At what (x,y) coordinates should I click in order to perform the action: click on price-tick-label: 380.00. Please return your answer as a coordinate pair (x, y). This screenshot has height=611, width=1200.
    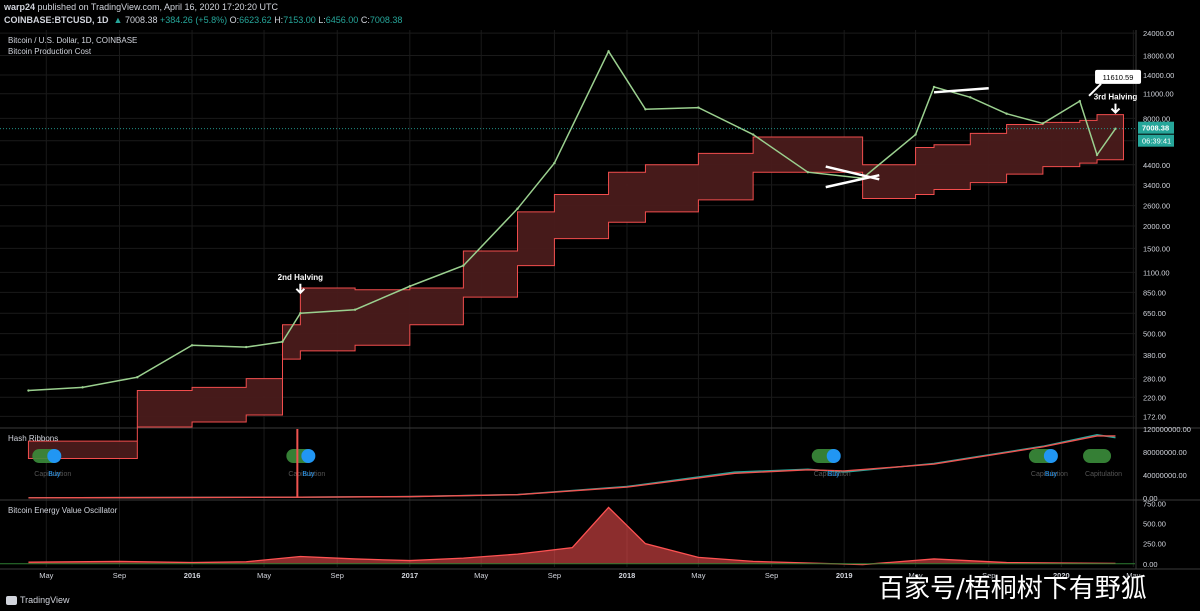
    Looking at the image, I should click on (1154, 355).